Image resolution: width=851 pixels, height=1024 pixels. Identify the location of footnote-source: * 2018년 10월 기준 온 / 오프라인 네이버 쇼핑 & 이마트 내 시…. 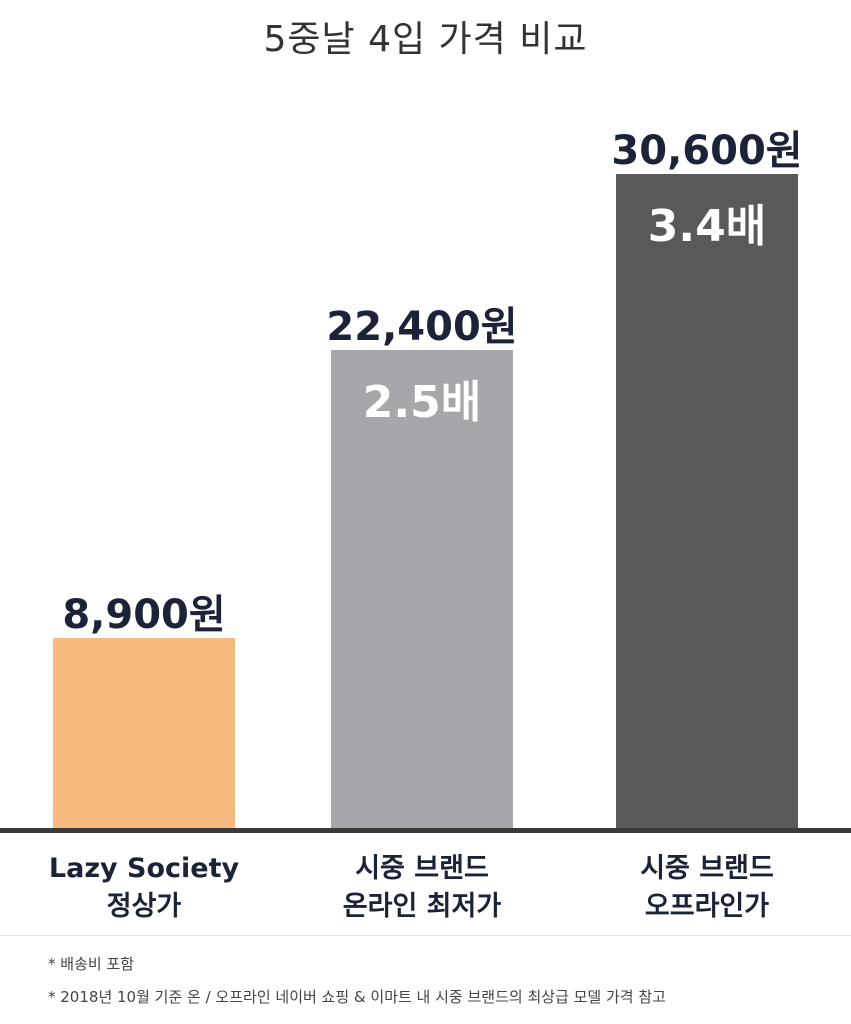
(357, 997).